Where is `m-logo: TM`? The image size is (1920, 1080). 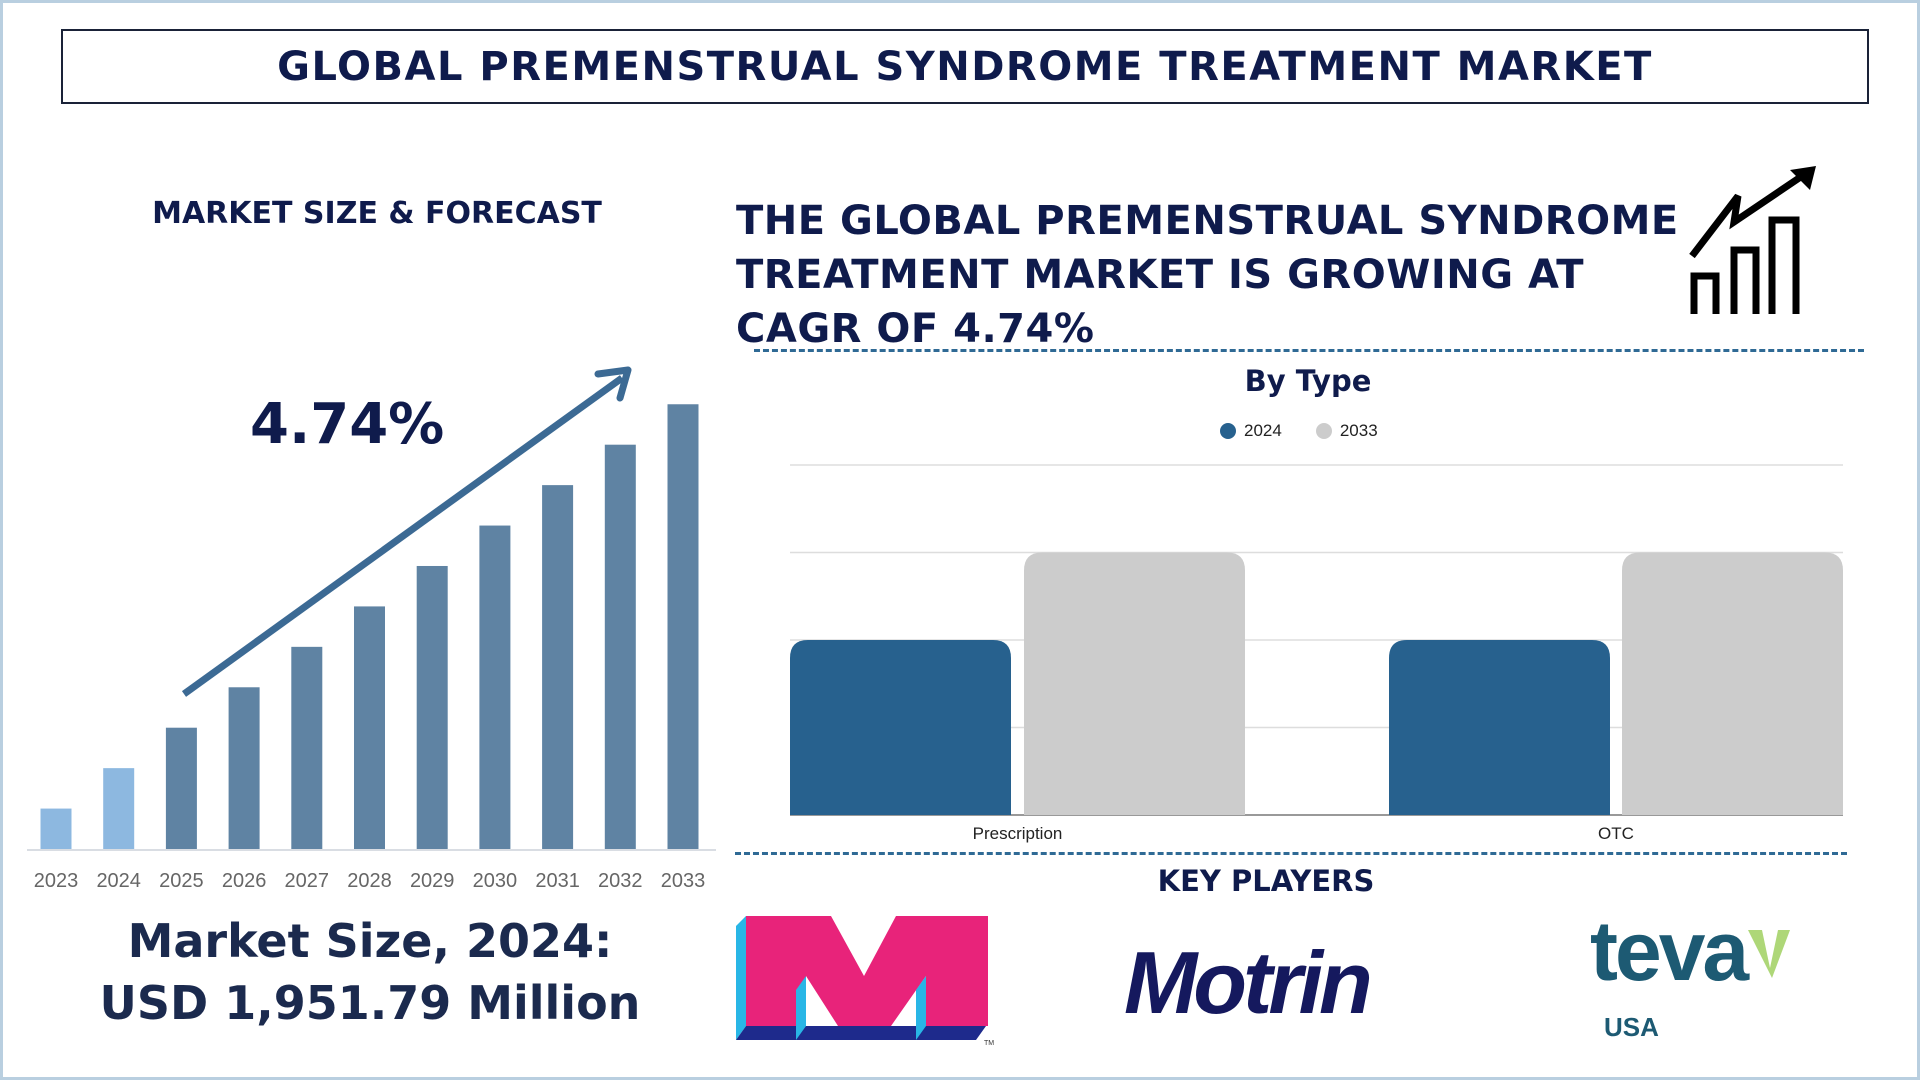
m-logo: TM is located at coordinates (865, 981).